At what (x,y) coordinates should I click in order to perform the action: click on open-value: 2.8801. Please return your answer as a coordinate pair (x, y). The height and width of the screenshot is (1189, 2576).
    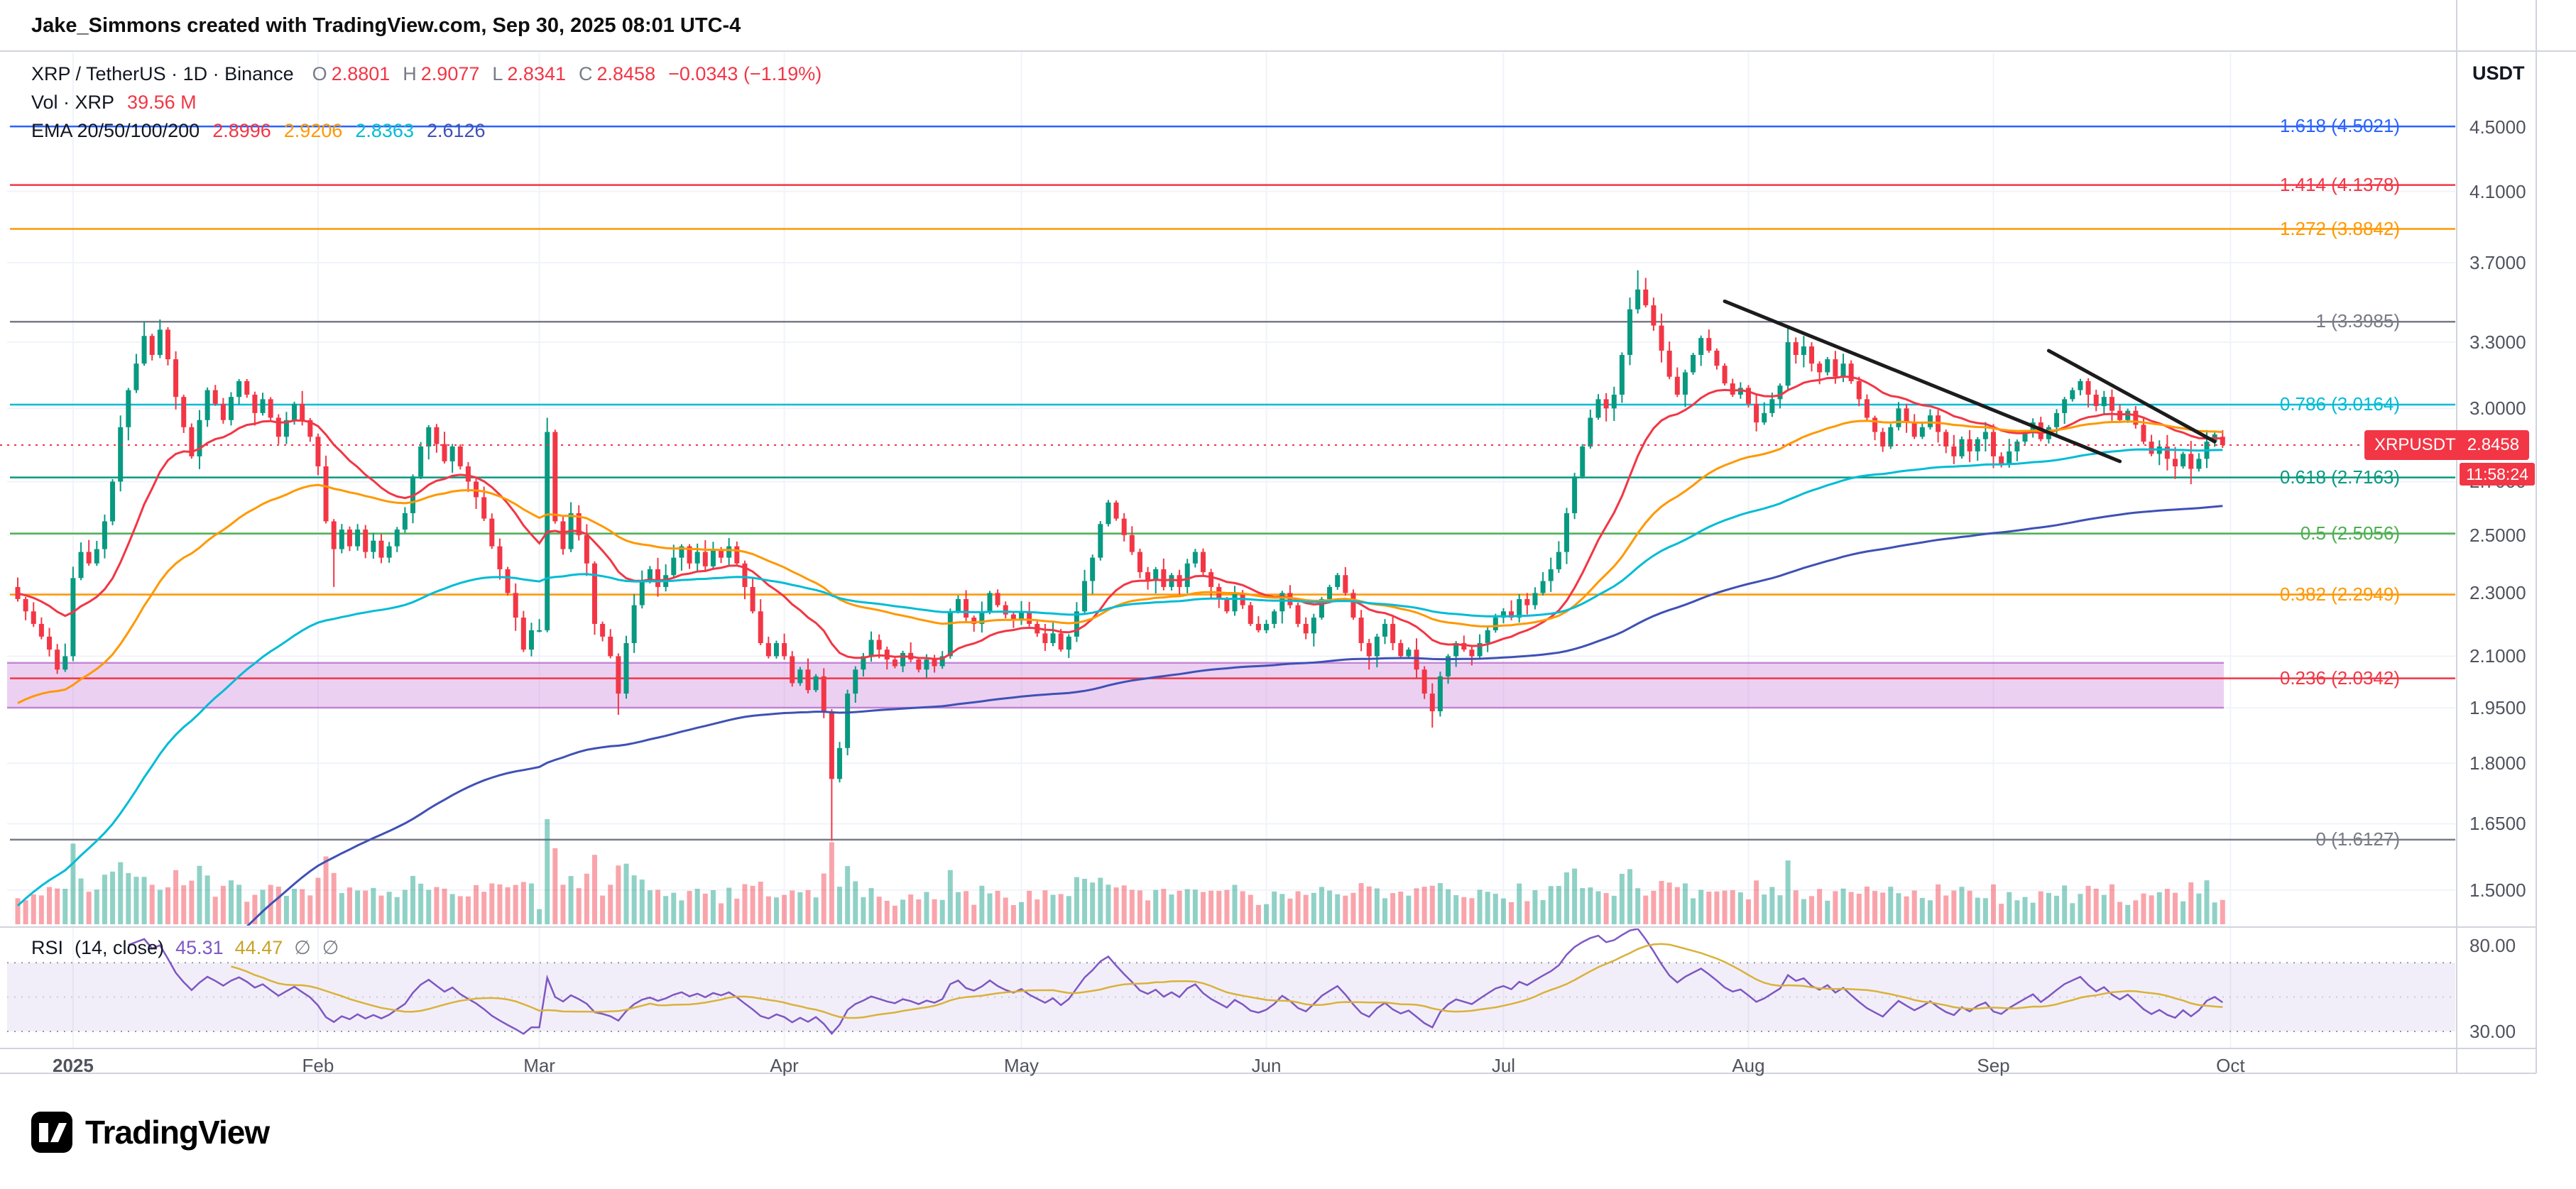
    Looking at the image, I should click on (361, 73).